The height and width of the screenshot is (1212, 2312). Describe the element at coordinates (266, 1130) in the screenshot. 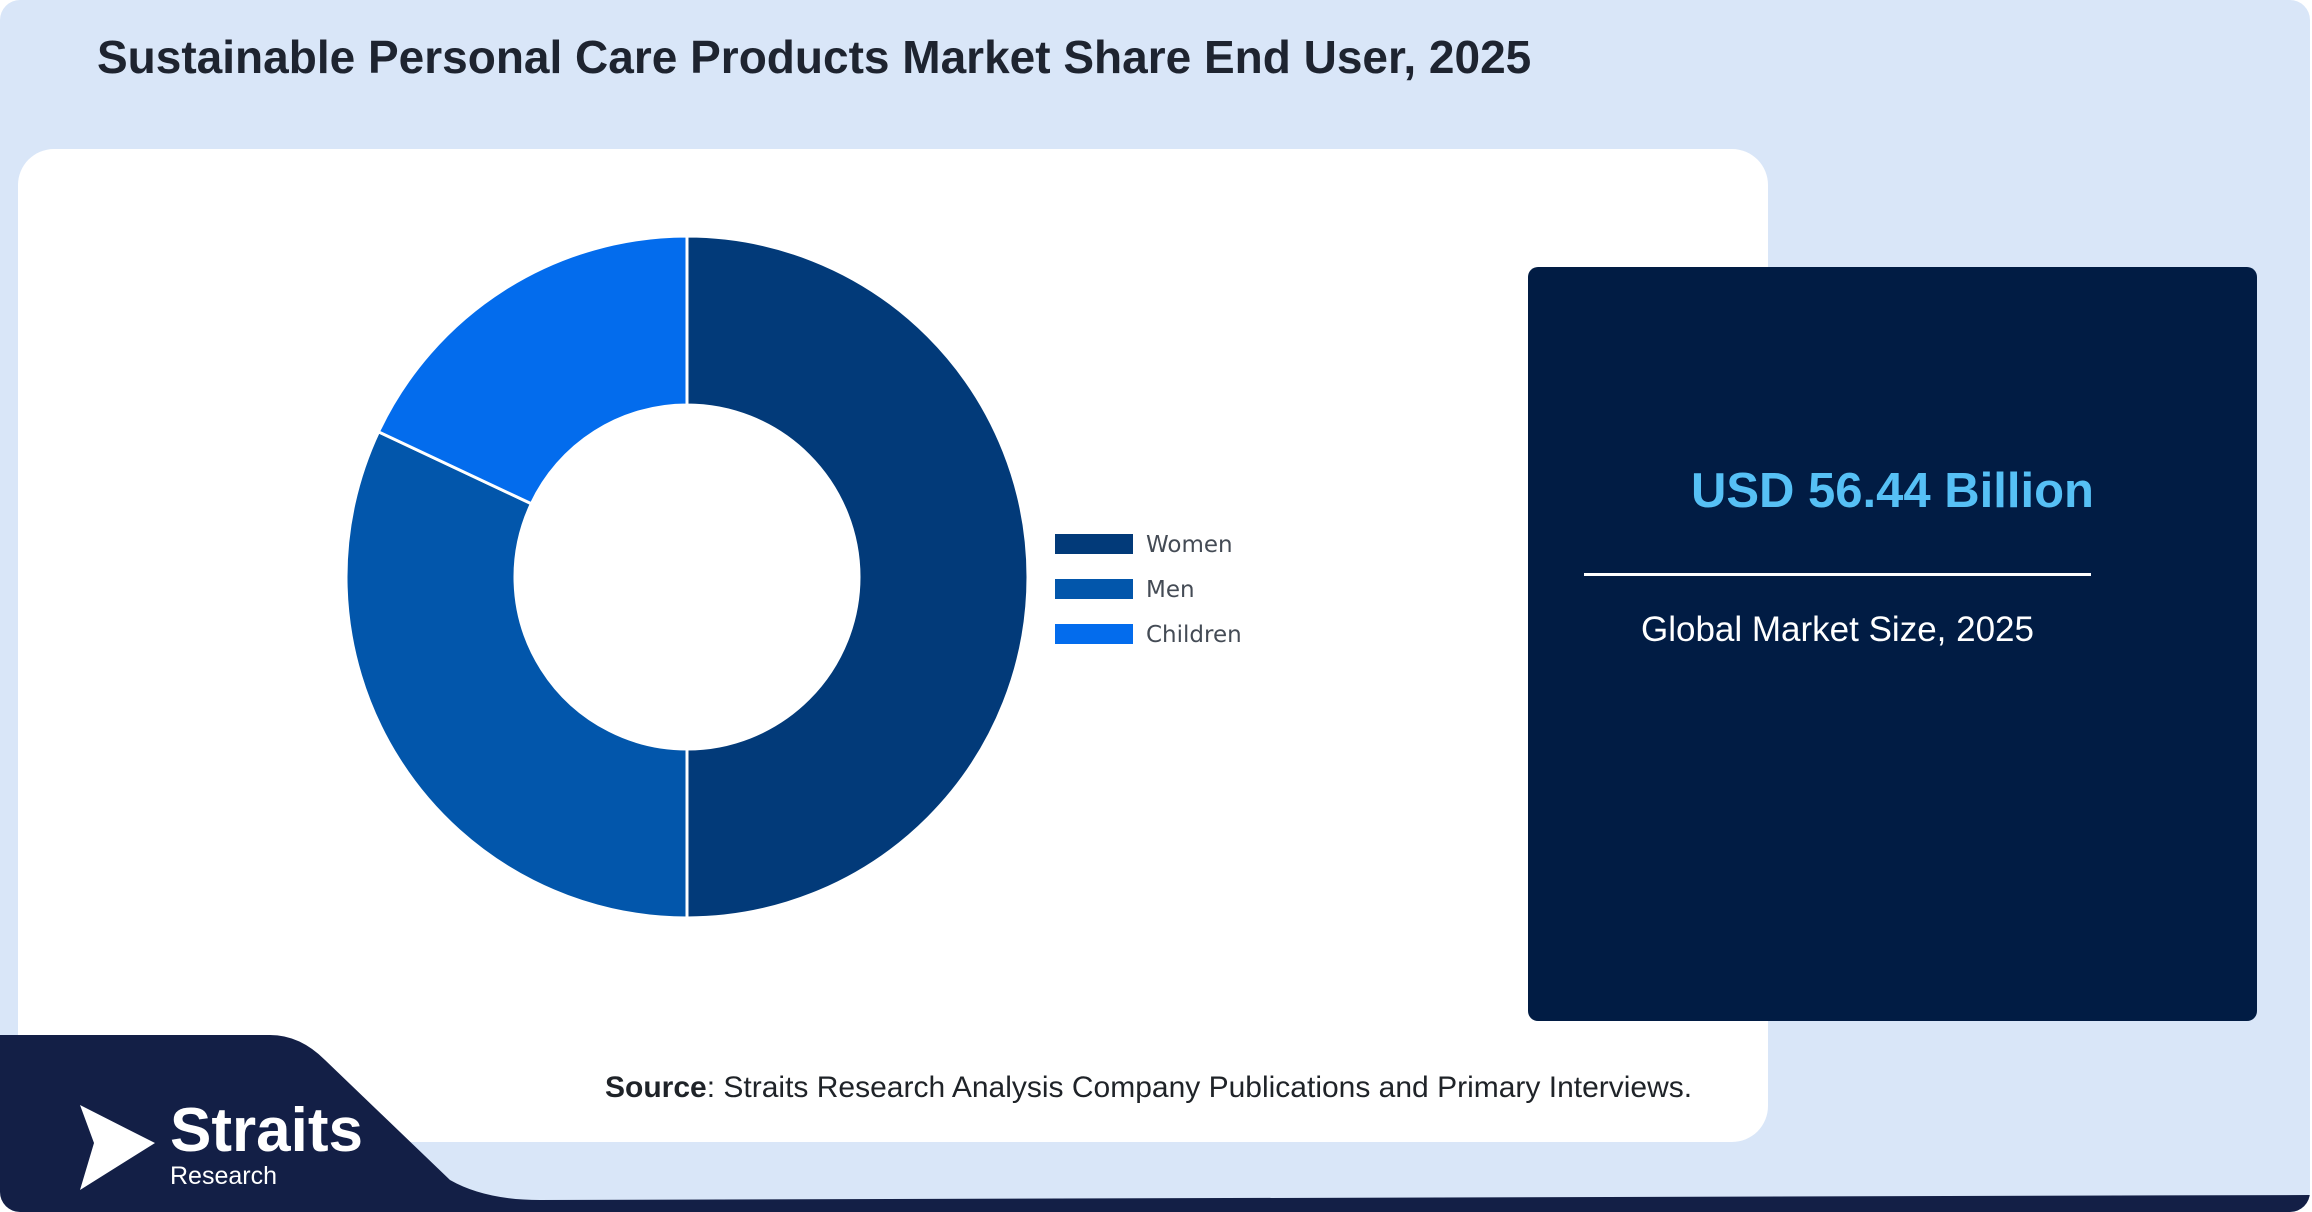

I see `logo-wordmark: Straits` at that location.